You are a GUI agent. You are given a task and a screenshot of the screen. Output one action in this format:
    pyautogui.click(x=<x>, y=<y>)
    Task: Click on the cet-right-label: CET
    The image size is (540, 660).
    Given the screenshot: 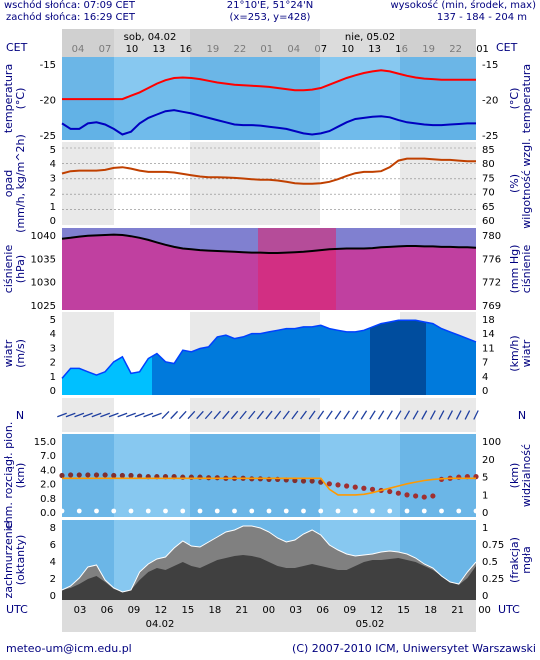 What is the action you would take?
    pyautogui.click(x=507, y=47)
    